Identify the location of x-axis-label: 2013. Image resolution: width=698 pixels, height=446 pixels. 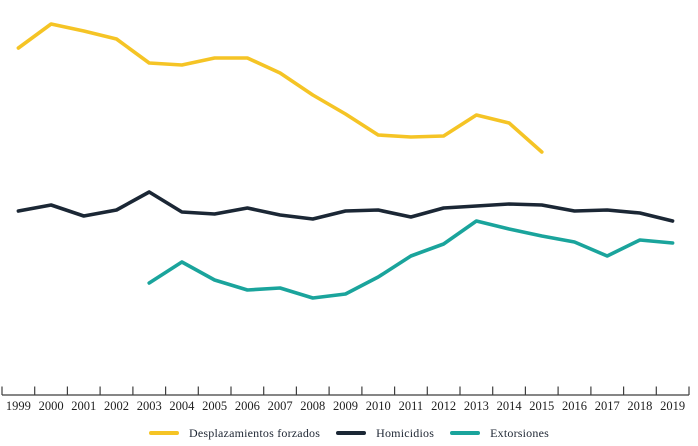
(476, 406).